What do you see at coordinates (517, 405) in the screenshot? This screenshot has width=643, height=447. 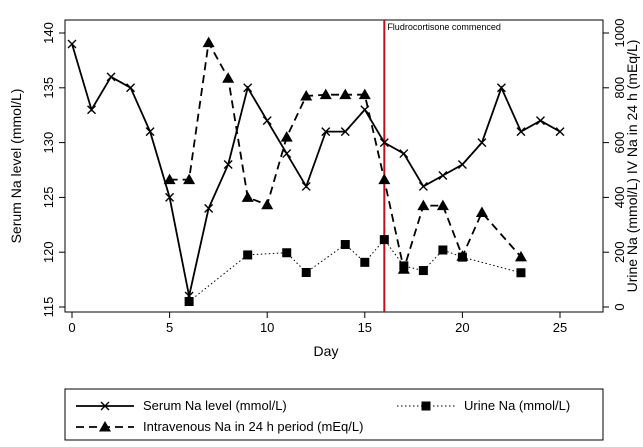 I see `legend-label: Urine Na (mmol/L)` at bounding box center [517, 405].